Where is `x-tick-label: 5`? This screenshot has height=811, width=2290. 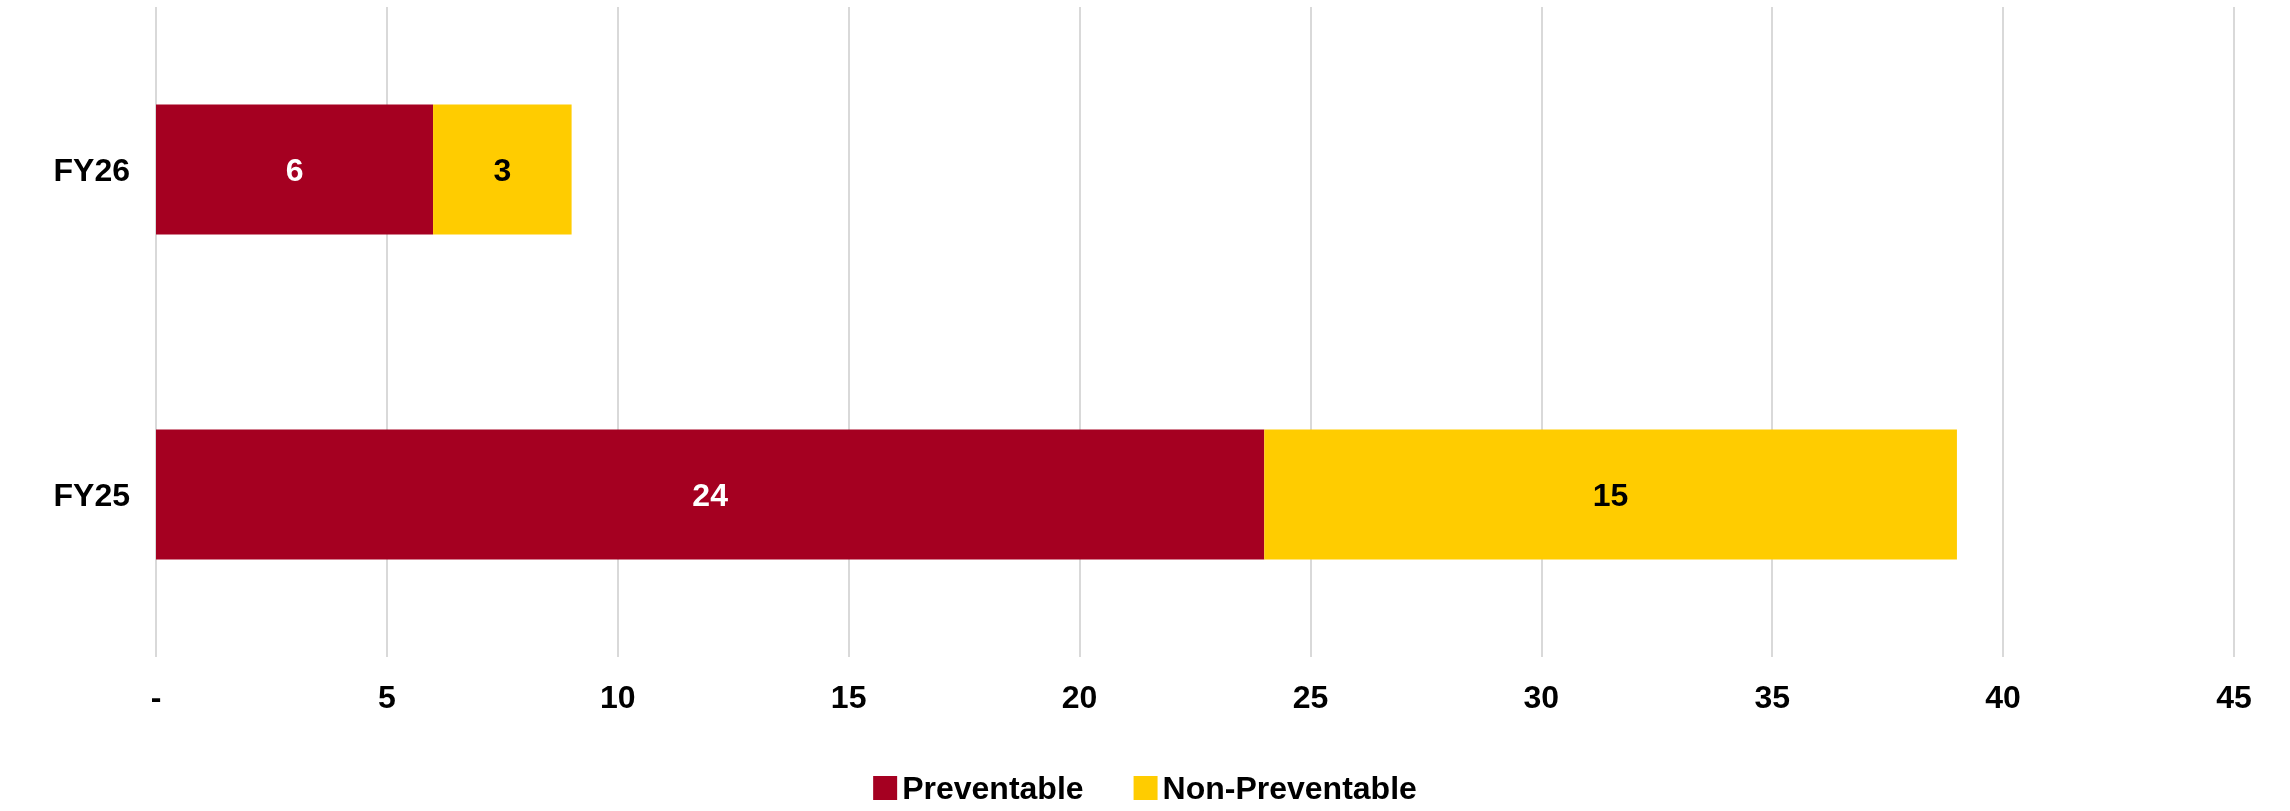 x-tick-label: 5 is located at coordinates (386, 697).